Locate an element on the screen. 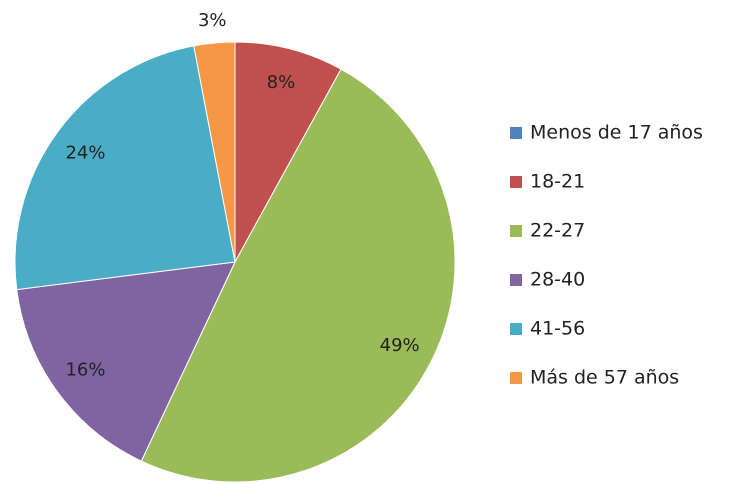  slice-label: 3% is located at coordinates (212, 20).